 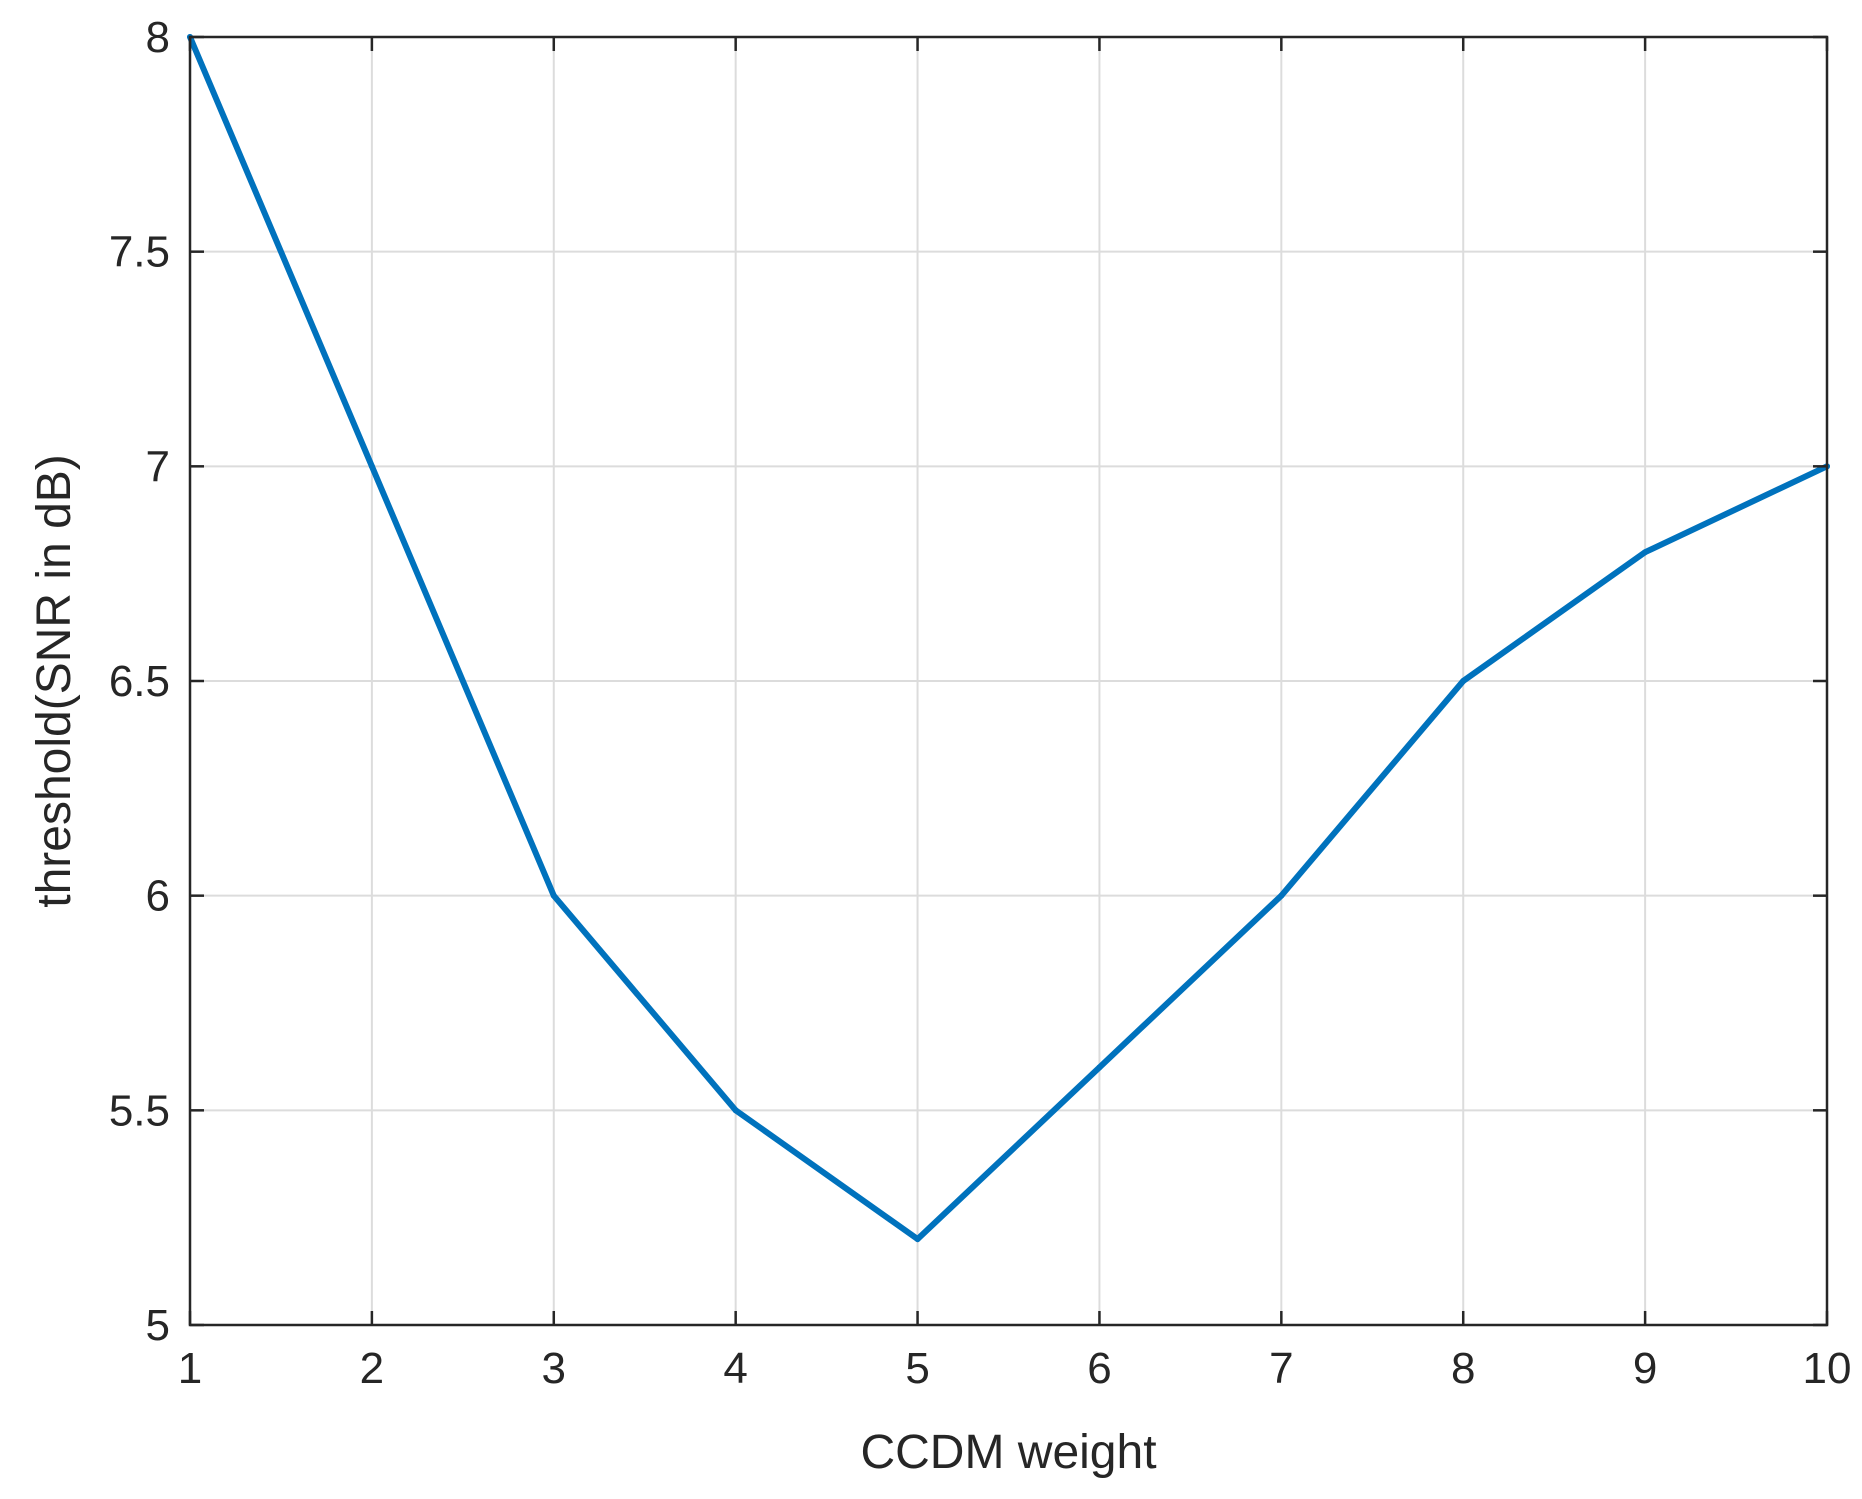 I want to click on y-tick-label-5: 5, so click(x=158, y=1325).